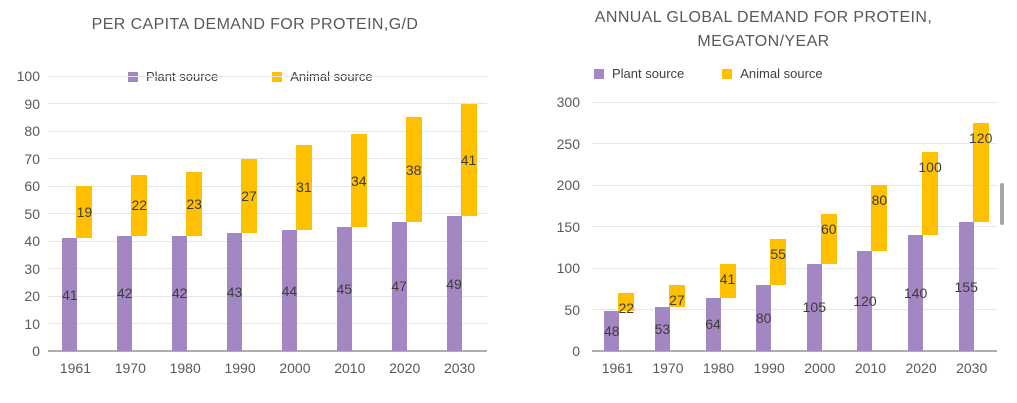 This screenshot has height=403, width=1017. Describe the element at coordinates (930, 166) in the screenshot. I see `data-label-animal-2020: 100` at that location.